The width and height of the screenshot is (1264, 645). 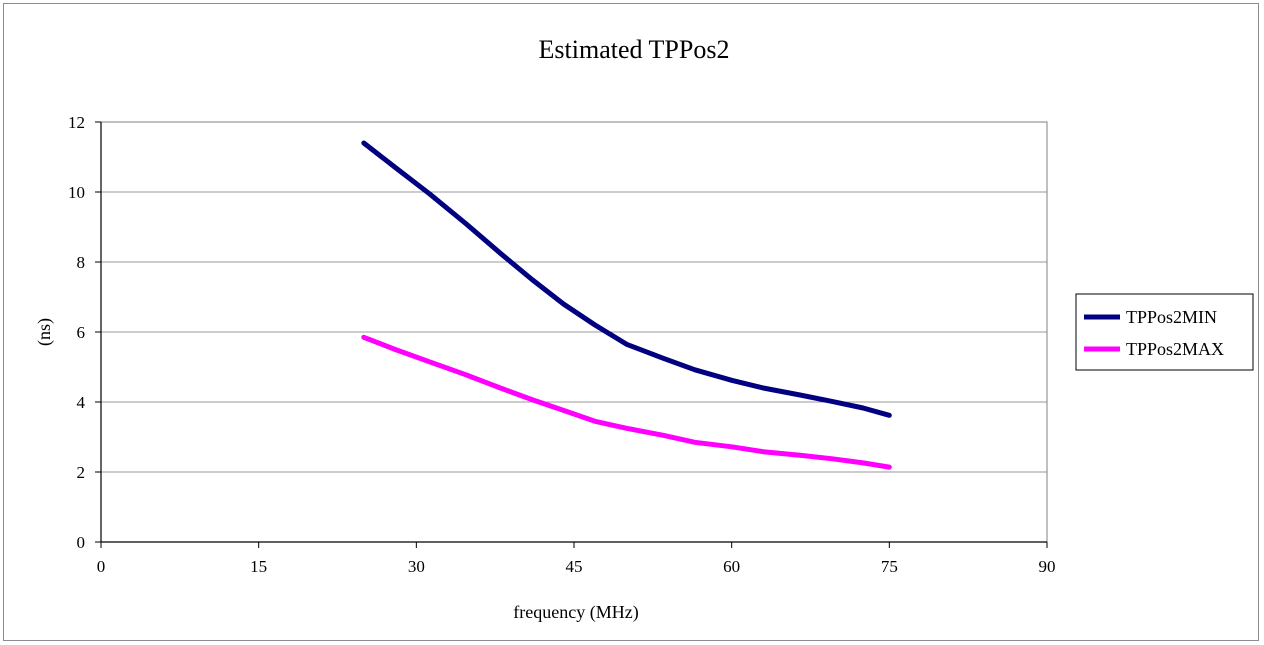 What do you see at coordinates (81, 262) in the screenshot?
I see `y-tick-label: 8` at bounding box center [81, 262].